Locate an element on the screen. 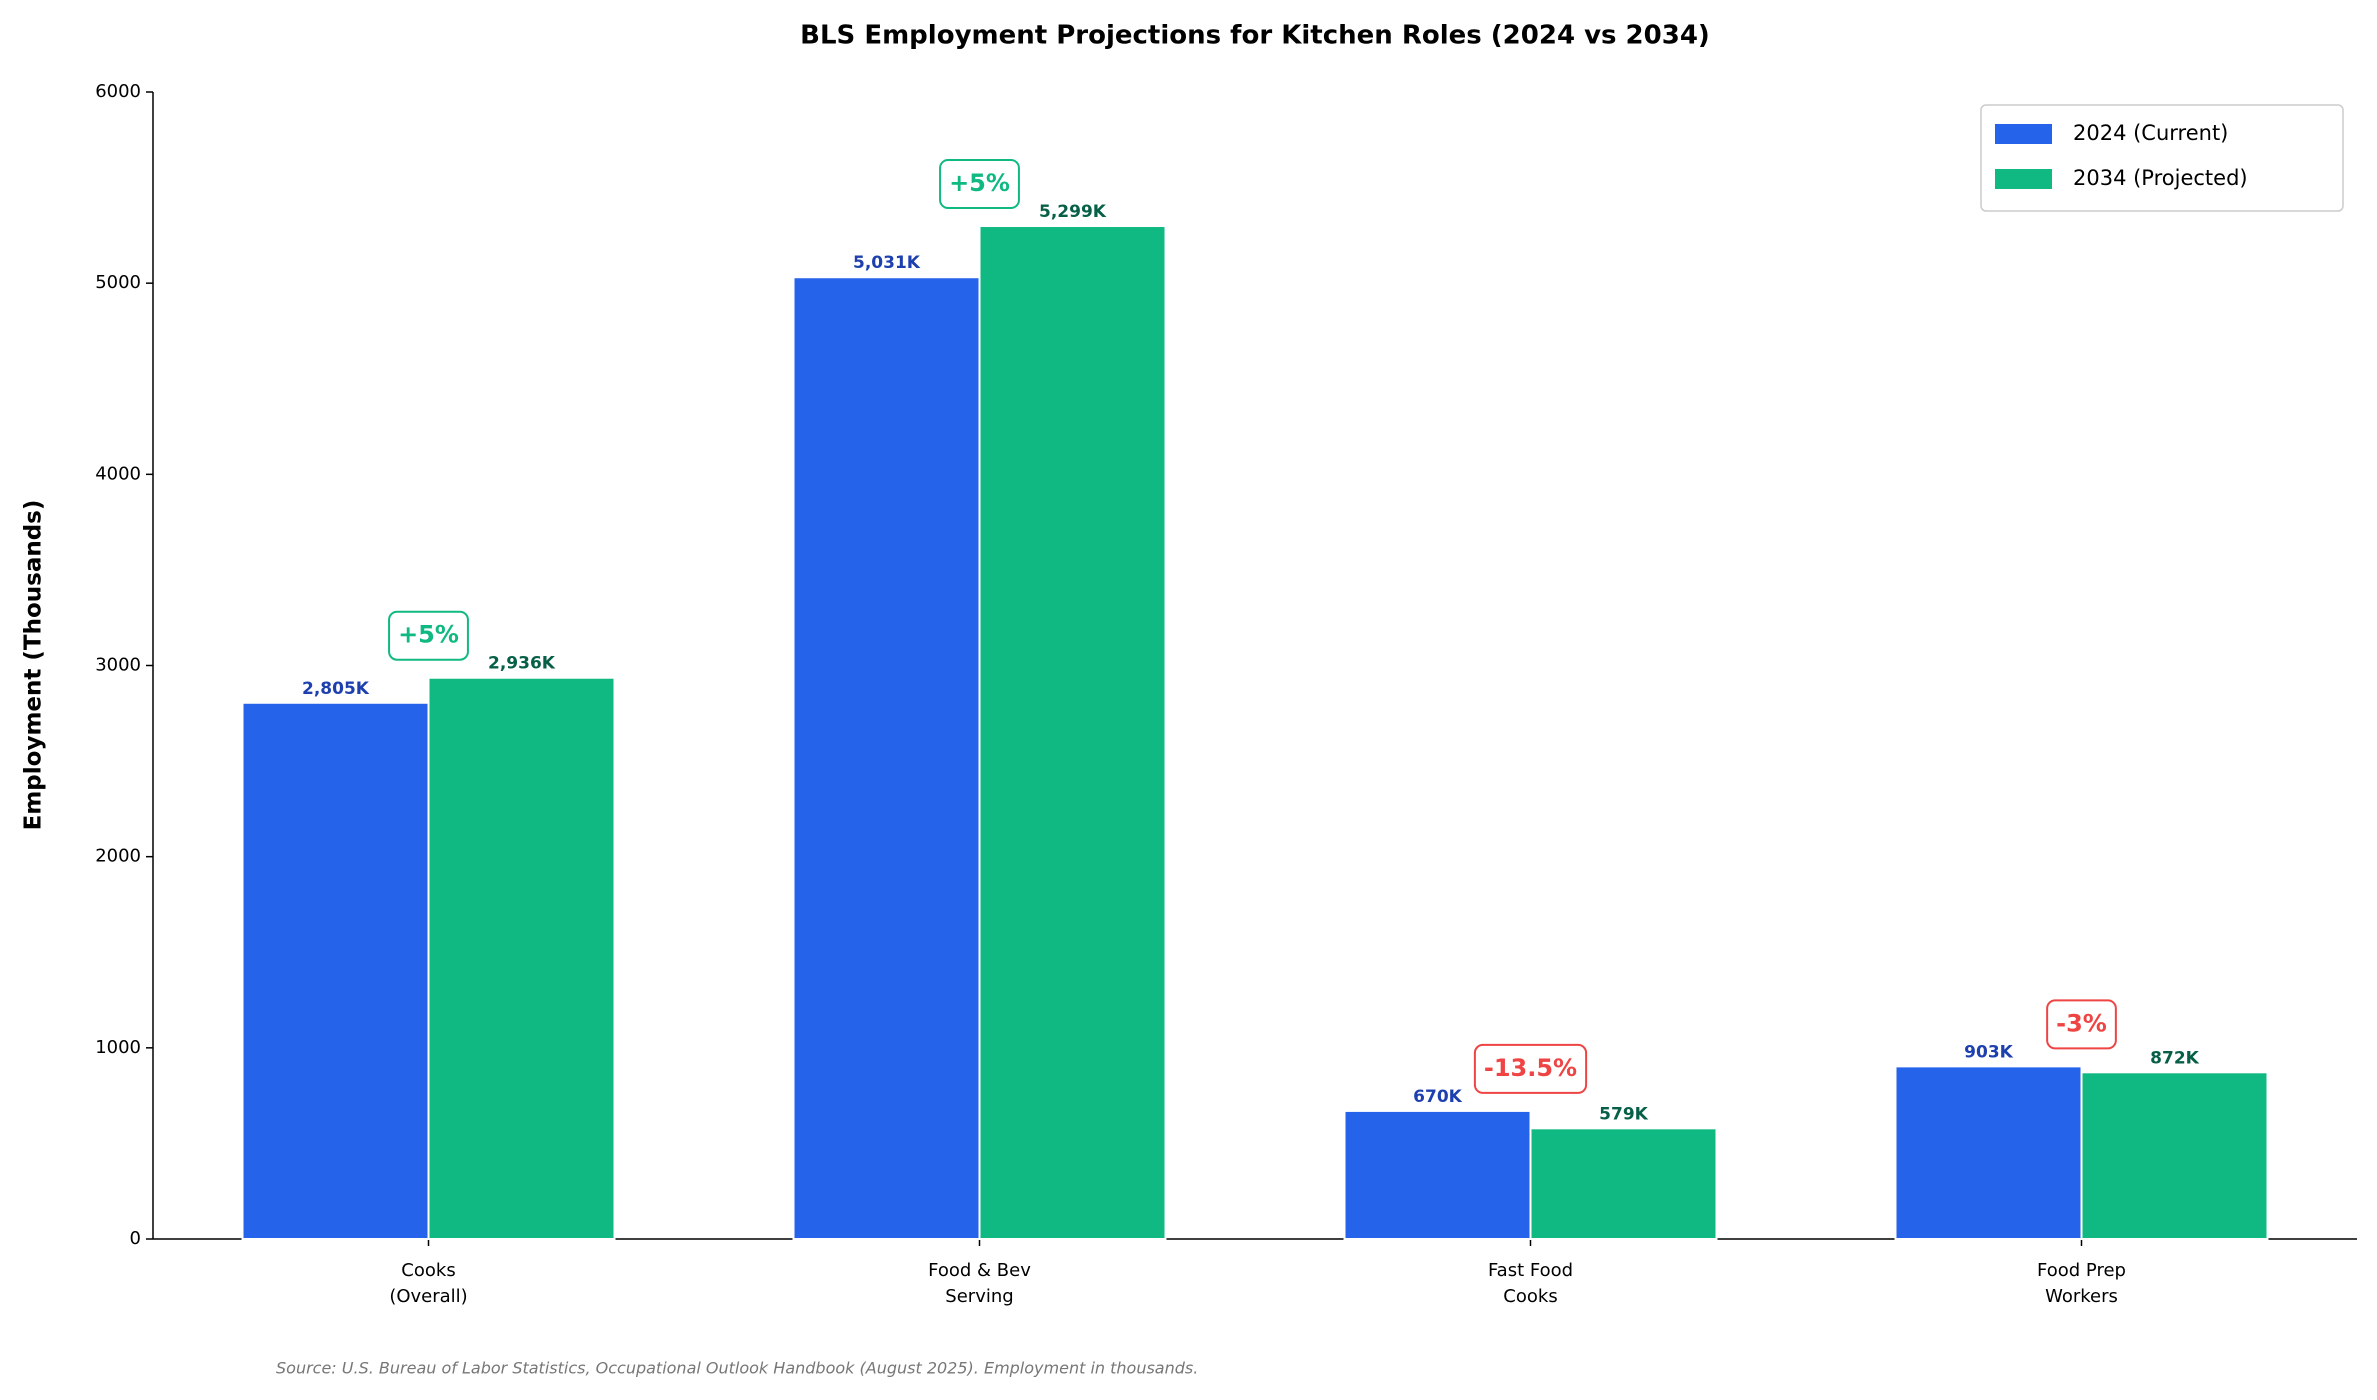 Image resolution: width=2377 pixels, height=1400 pixels. y-tick-label: 4000 is located at coordinates (118, 473).